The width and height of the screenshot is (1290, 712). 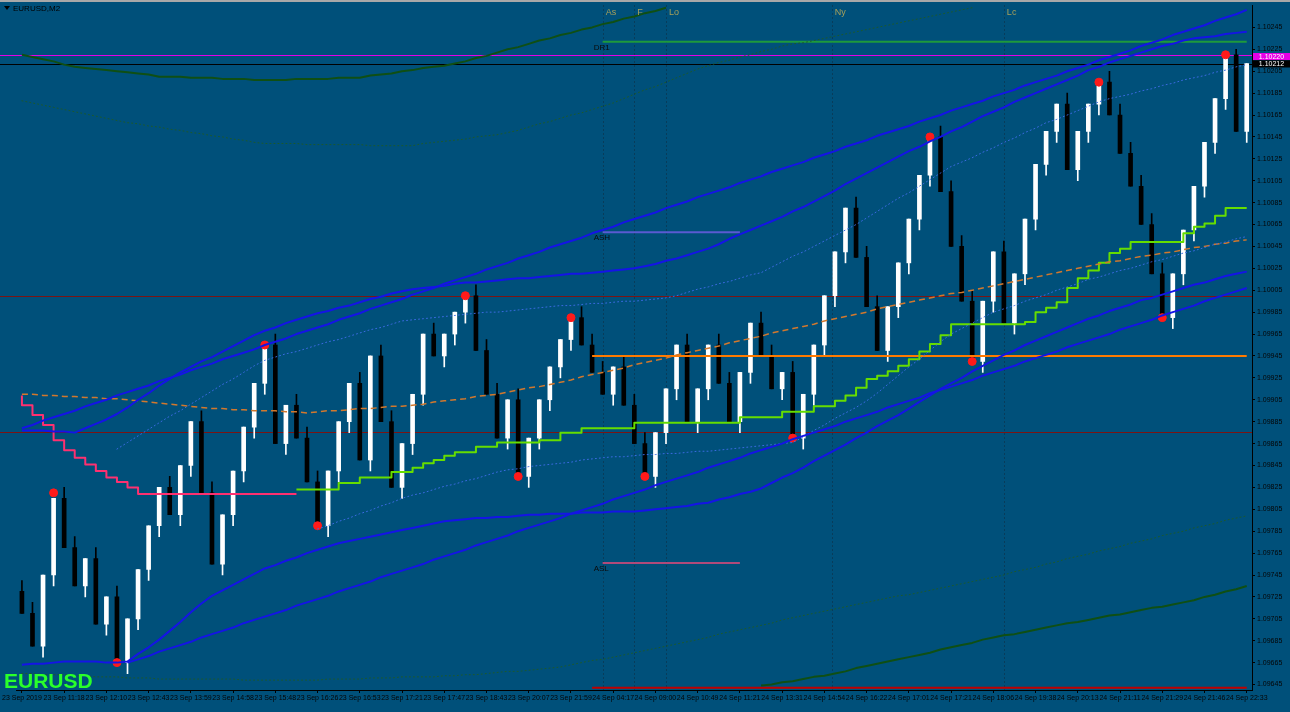 I want to click on annotation: EURUSD, so click(x=48, y=680).